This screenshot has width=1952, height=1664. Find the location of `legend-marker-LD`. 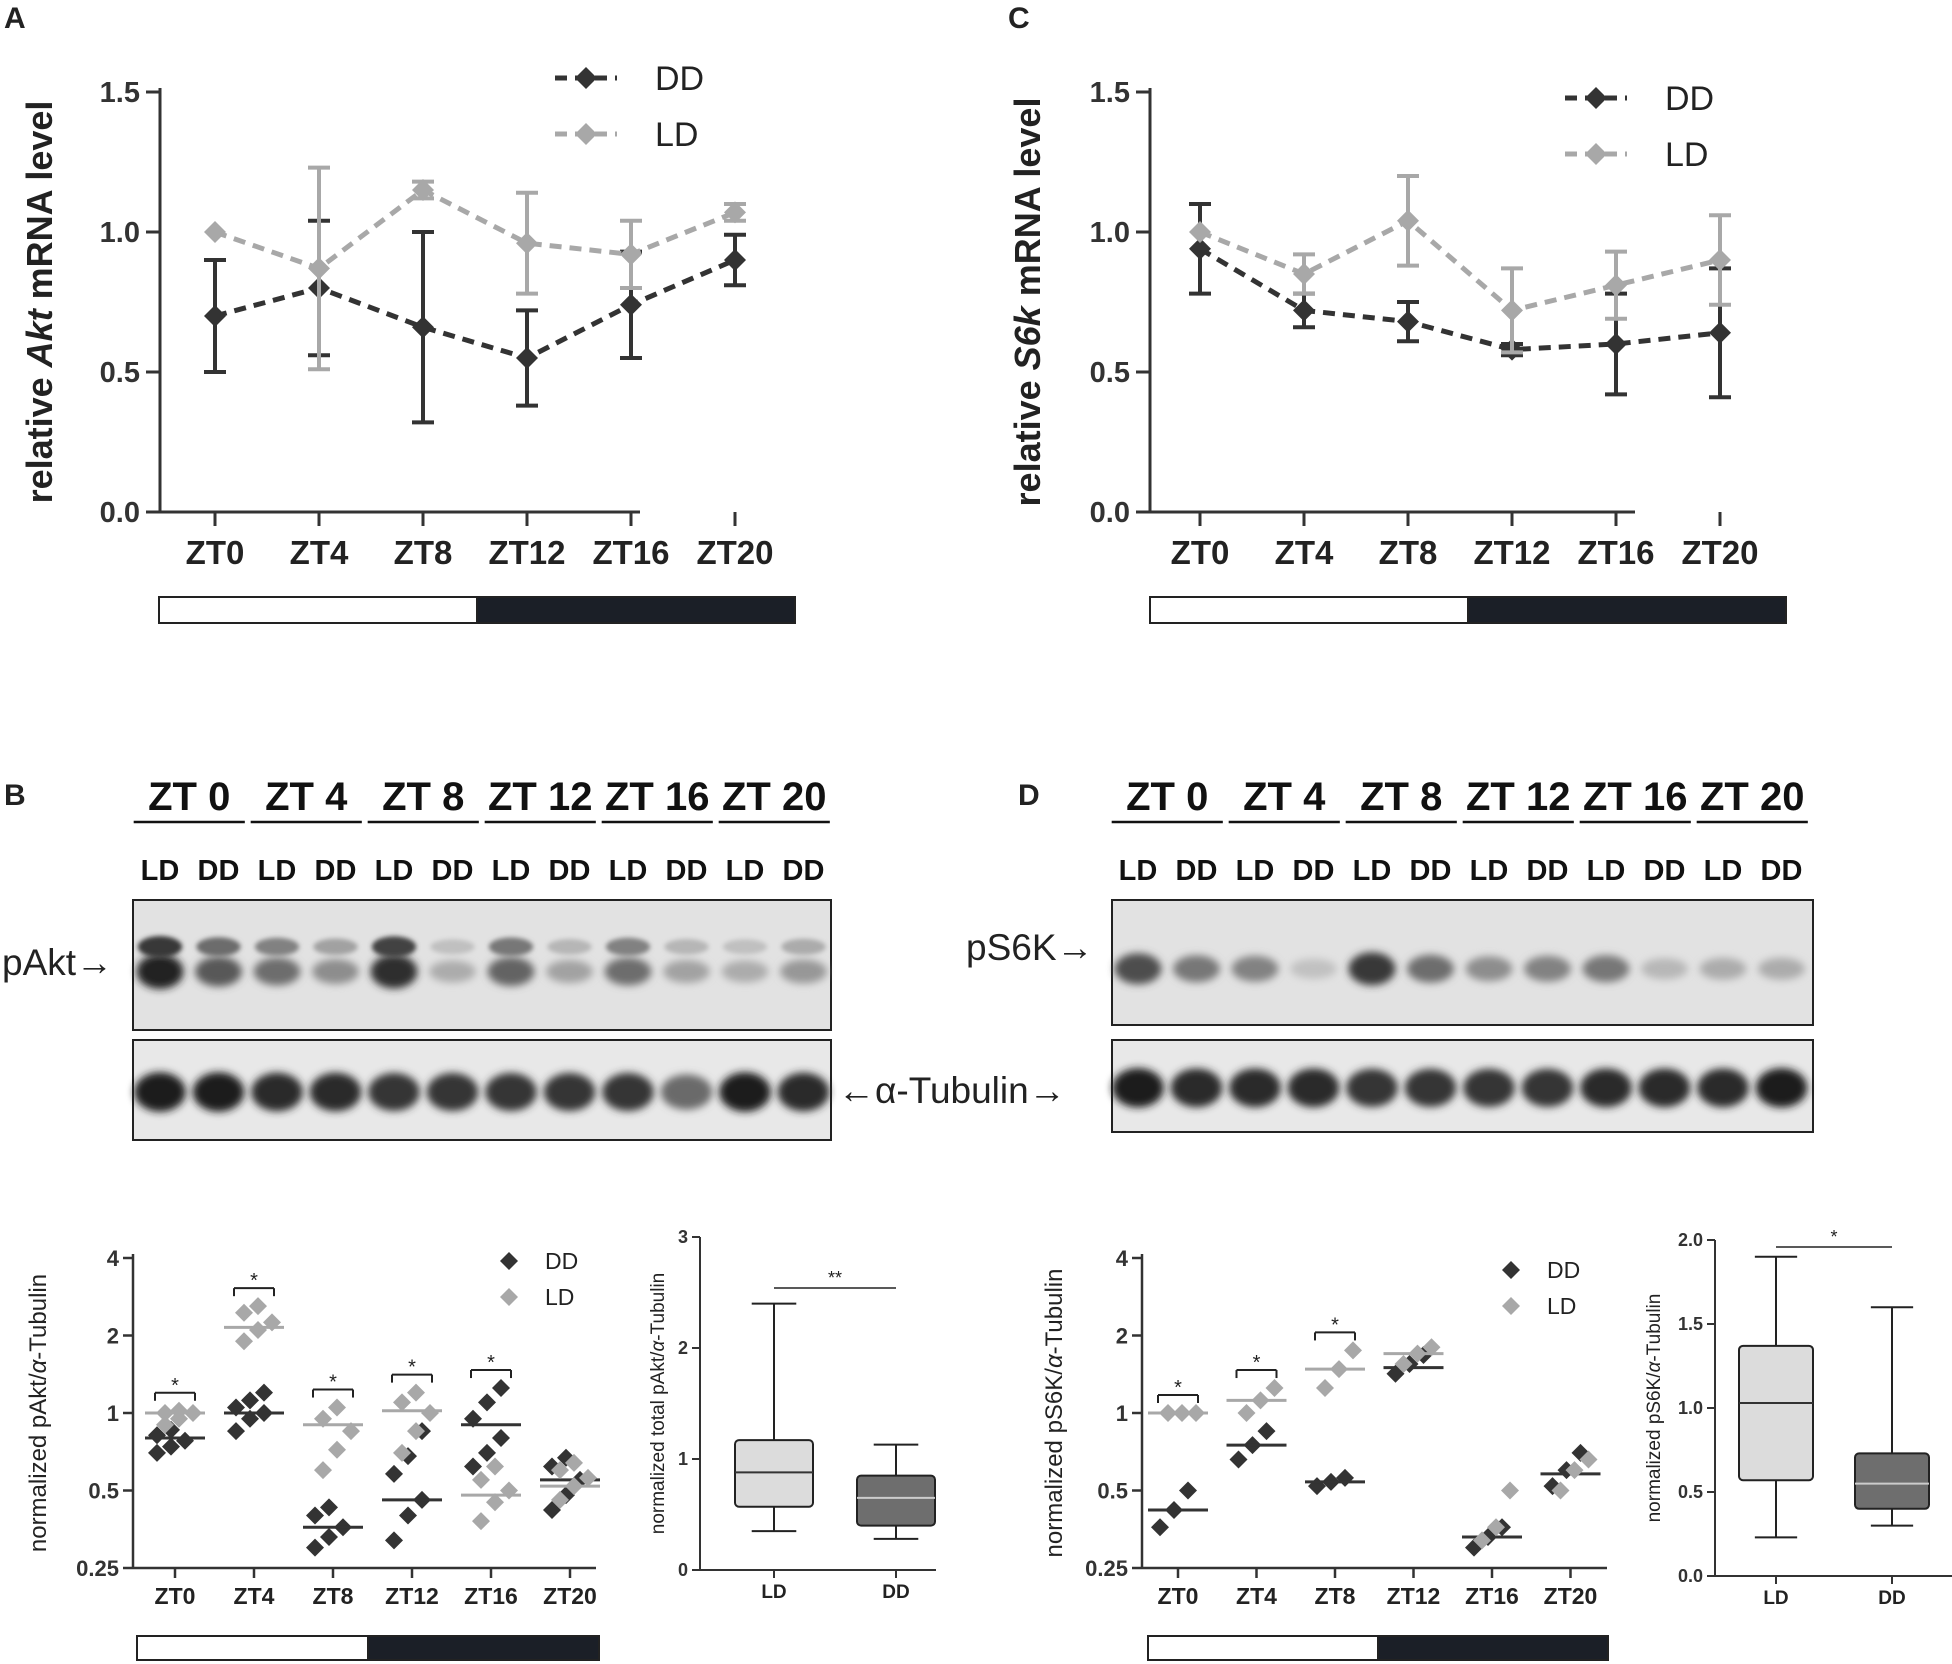

legend-marker-LD is located at coordinates (1596, 154).